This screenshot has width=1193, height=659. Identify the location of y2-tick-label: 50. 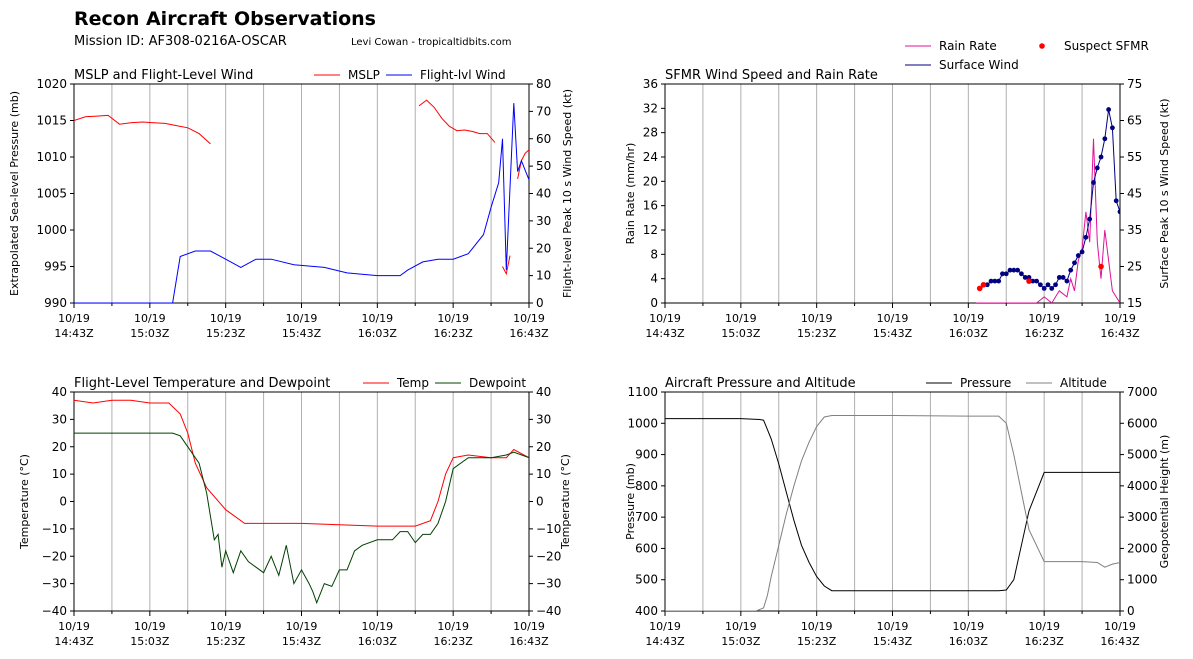
(543, 166).